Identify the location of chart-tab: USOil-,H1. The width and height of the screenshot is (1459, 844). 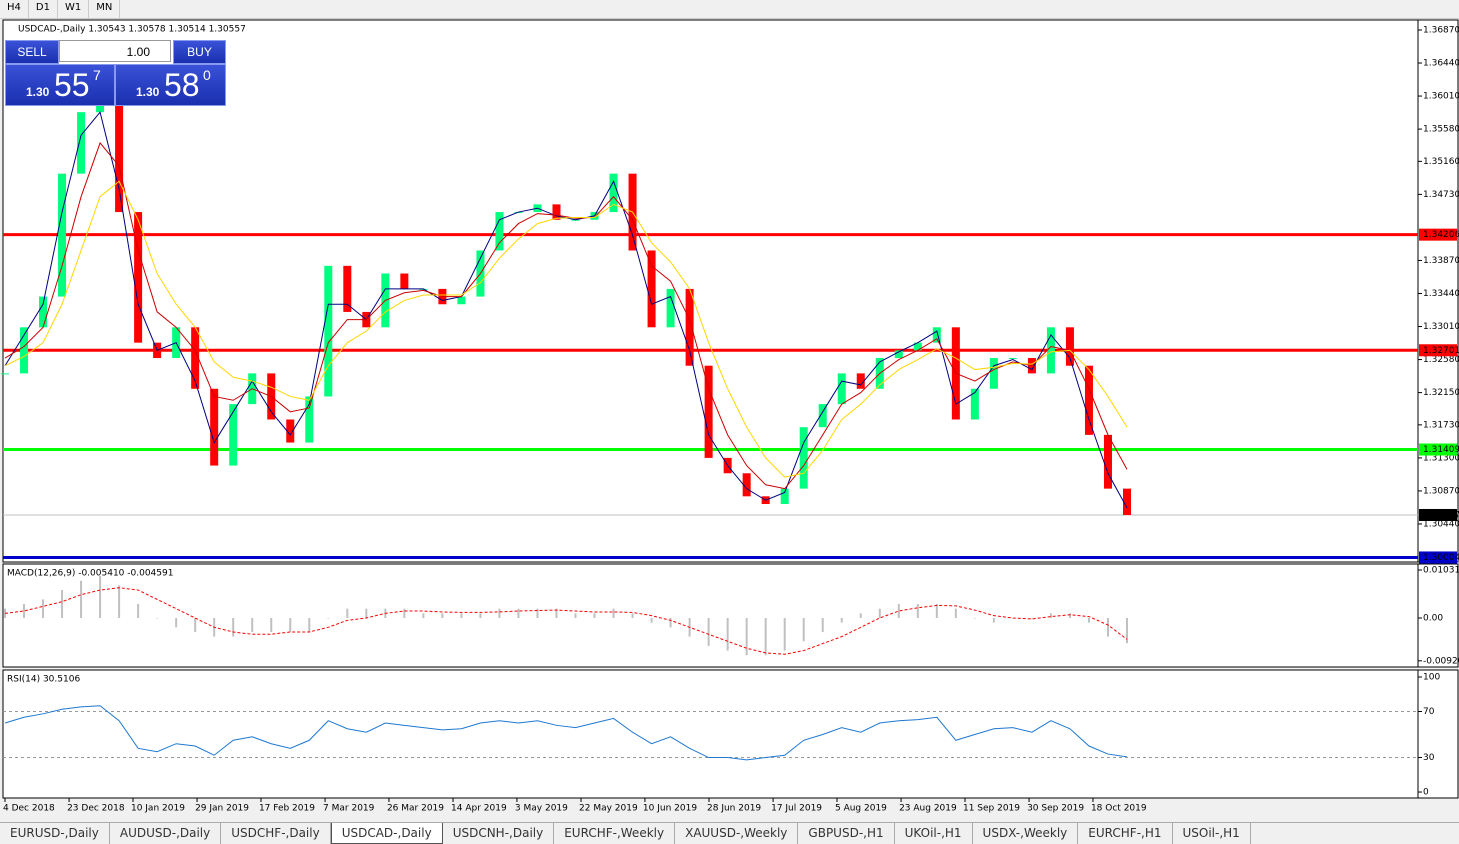
(1212, 833).